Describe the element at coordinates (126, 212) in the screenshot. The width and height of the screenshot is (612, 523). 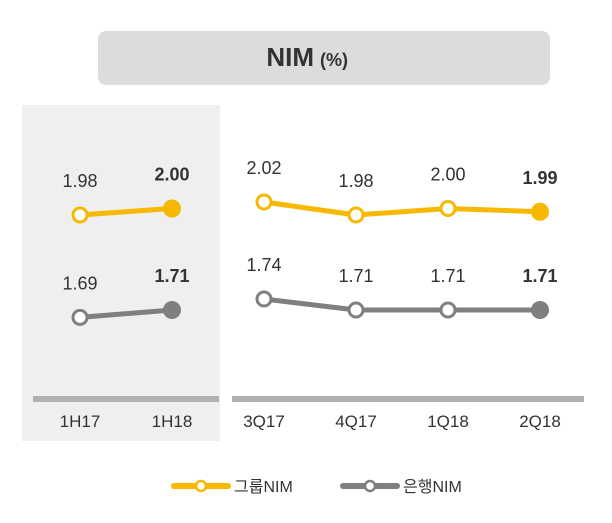
I see `line-group-half-year` at that location.